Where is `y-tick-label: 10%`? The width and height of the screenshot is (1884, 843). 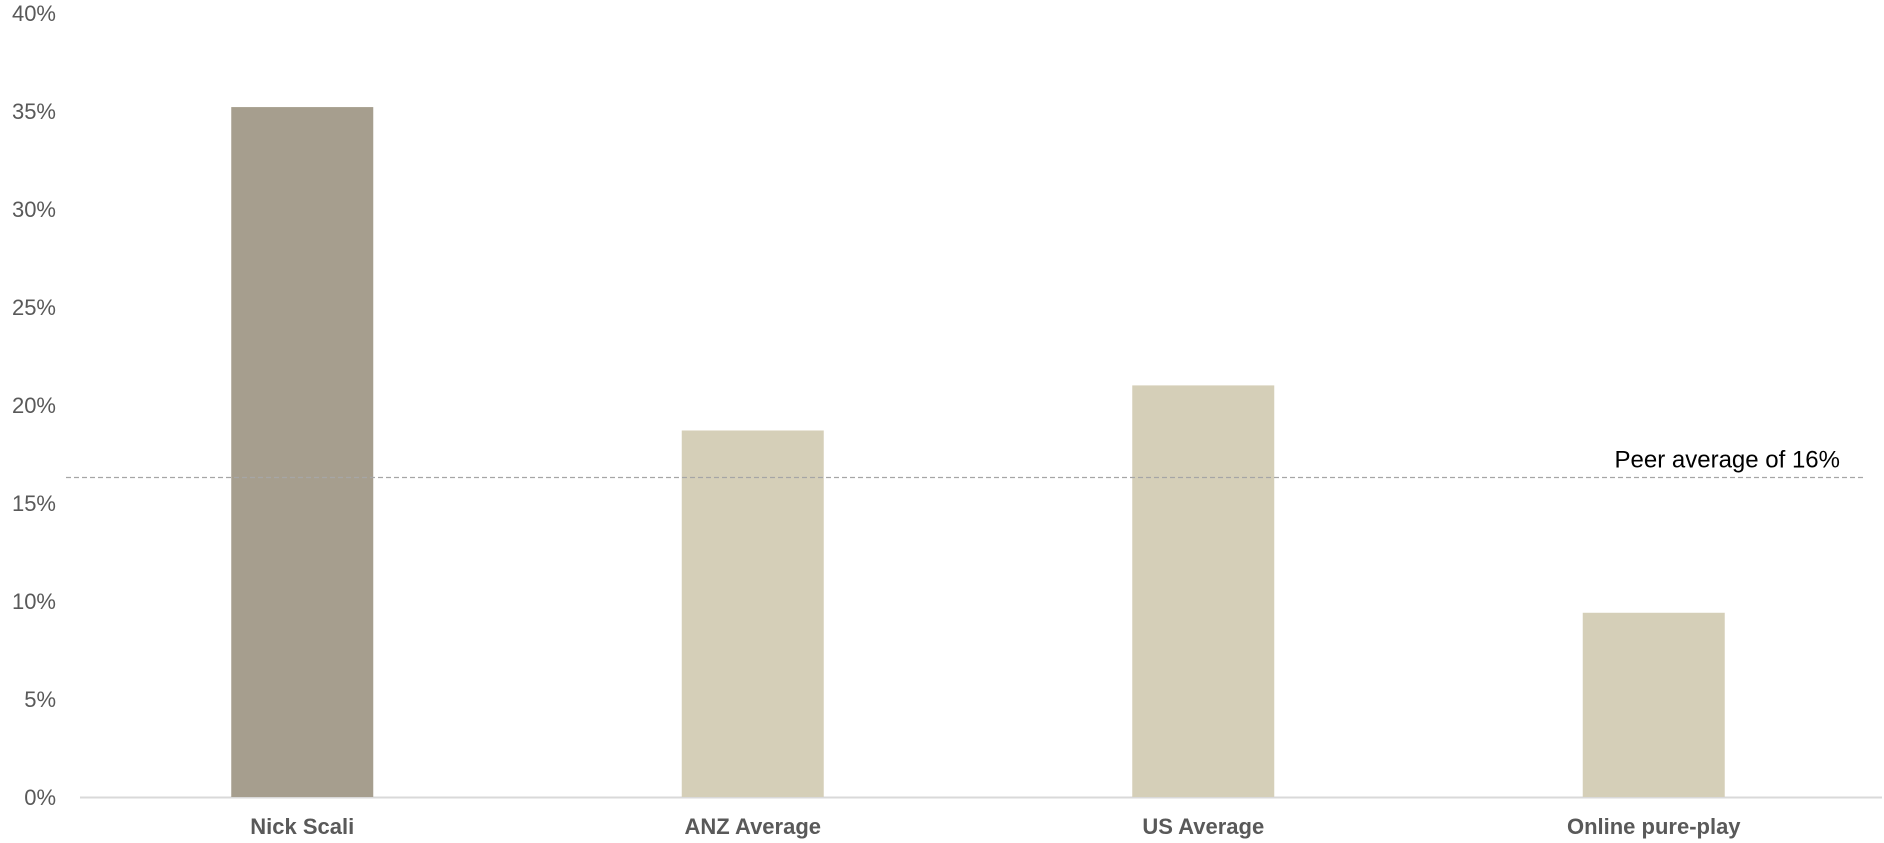
y-tick-label: 10% is located at coordinates (34, 601).